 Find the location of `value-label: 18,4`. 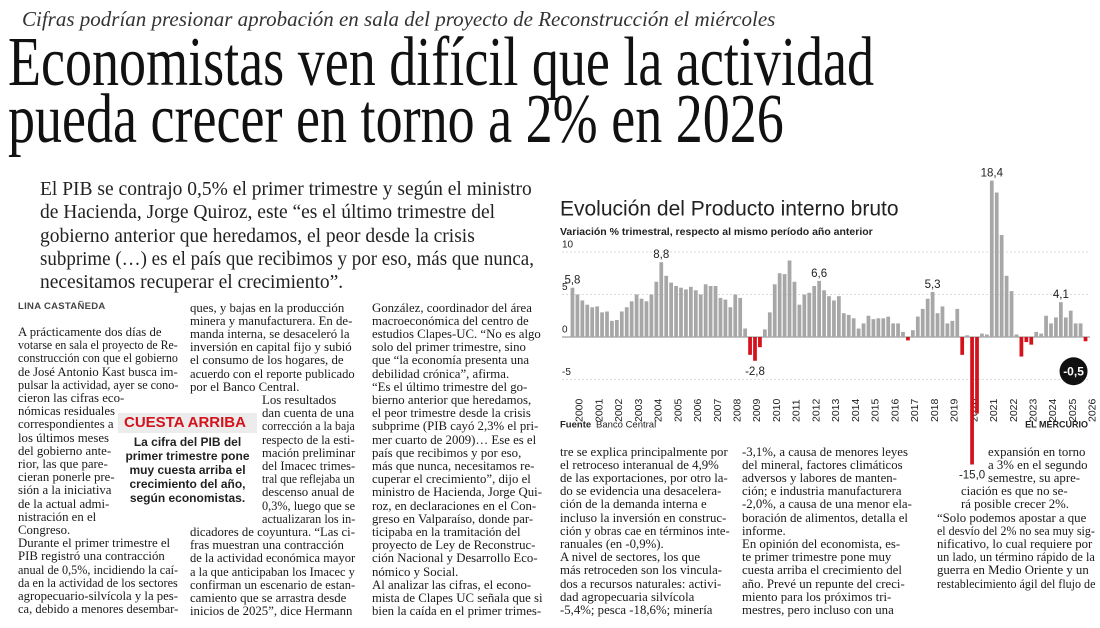

value-label: 18,4 is located at coordinates (992, 174).